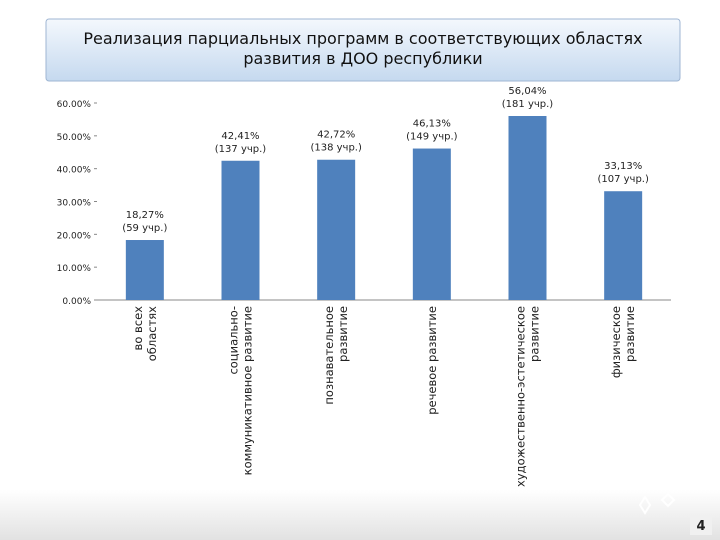 This screenshot has height=540, width=720. What do you see at coordinates (623, 173) in the screenshot?
I see `data-label: 33,13% (107 учр.)` at bounding box center [623, 173].